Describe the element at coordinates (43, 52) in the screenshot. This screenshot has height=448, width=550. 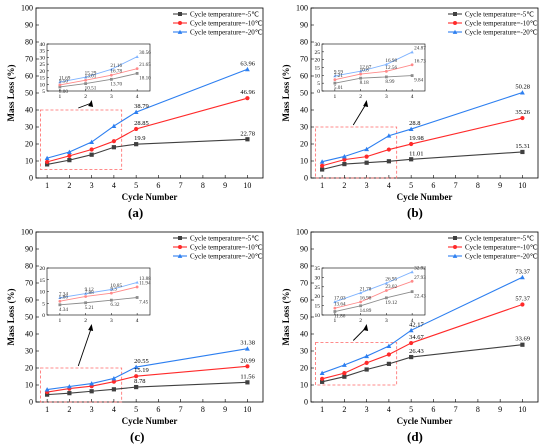
I see `inset-y-tick-label: 35` at that location.